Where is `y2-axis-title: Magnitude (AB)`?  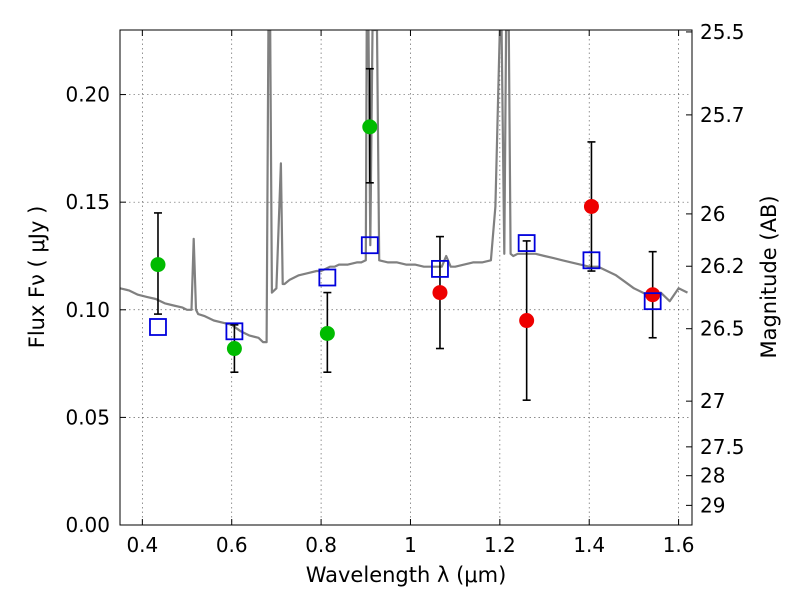 y2-axis-title: Magnitude (AB) is located at coordinates (769, 276).